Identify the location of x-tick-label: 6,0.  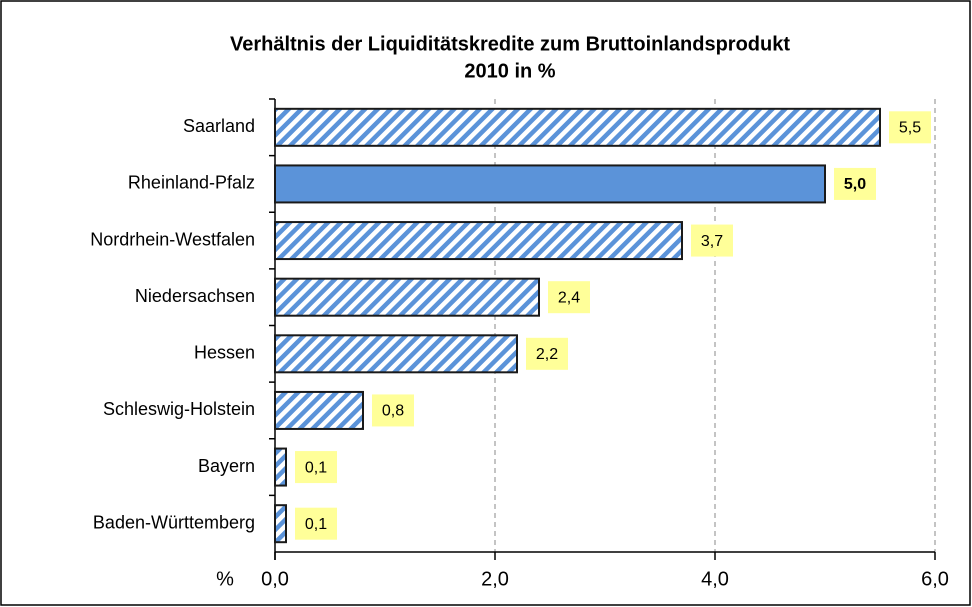
(935, 579).